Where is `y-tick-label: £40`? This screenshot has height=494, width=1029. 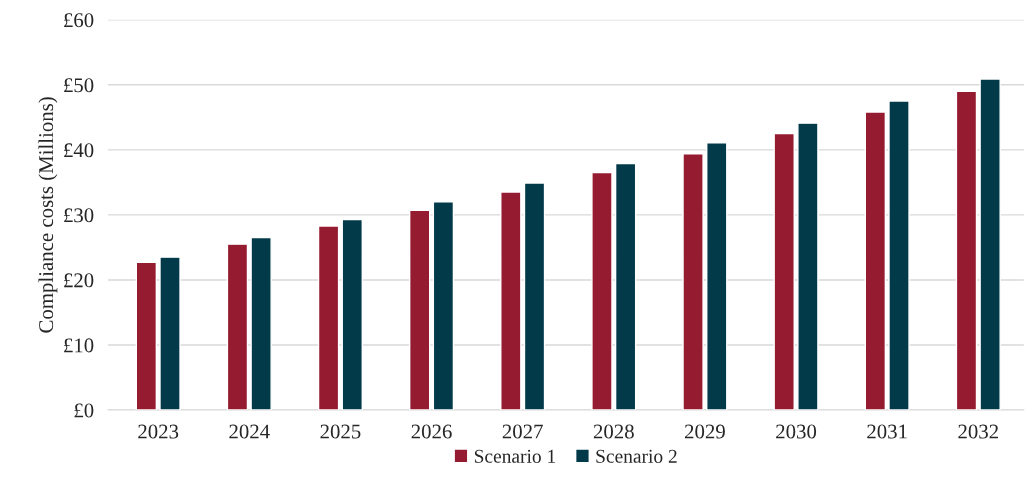
y-tick-label: £40 is located at coordinates (79, 150).